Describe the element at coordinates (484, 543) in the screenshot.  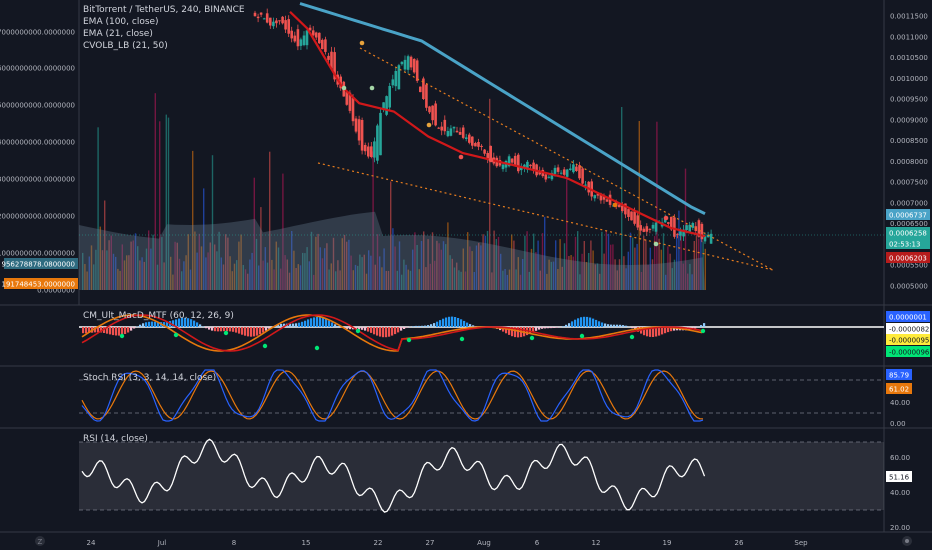
I see `time-tick-label: Aug` at that location.